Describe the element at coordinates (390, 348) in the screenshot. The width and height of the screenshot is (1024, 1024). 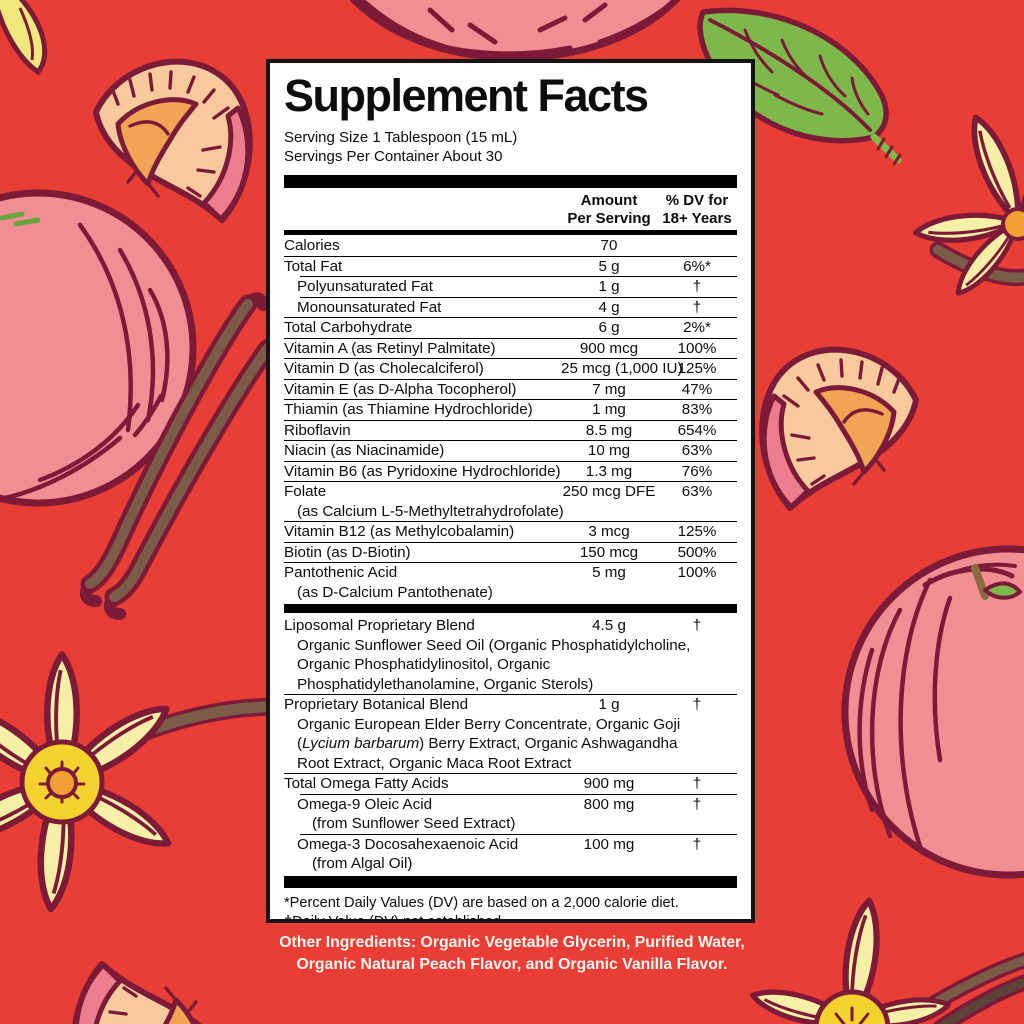
I see `nutrient-name: Vitamin A (as Retinyl Palmitate)` at that location.